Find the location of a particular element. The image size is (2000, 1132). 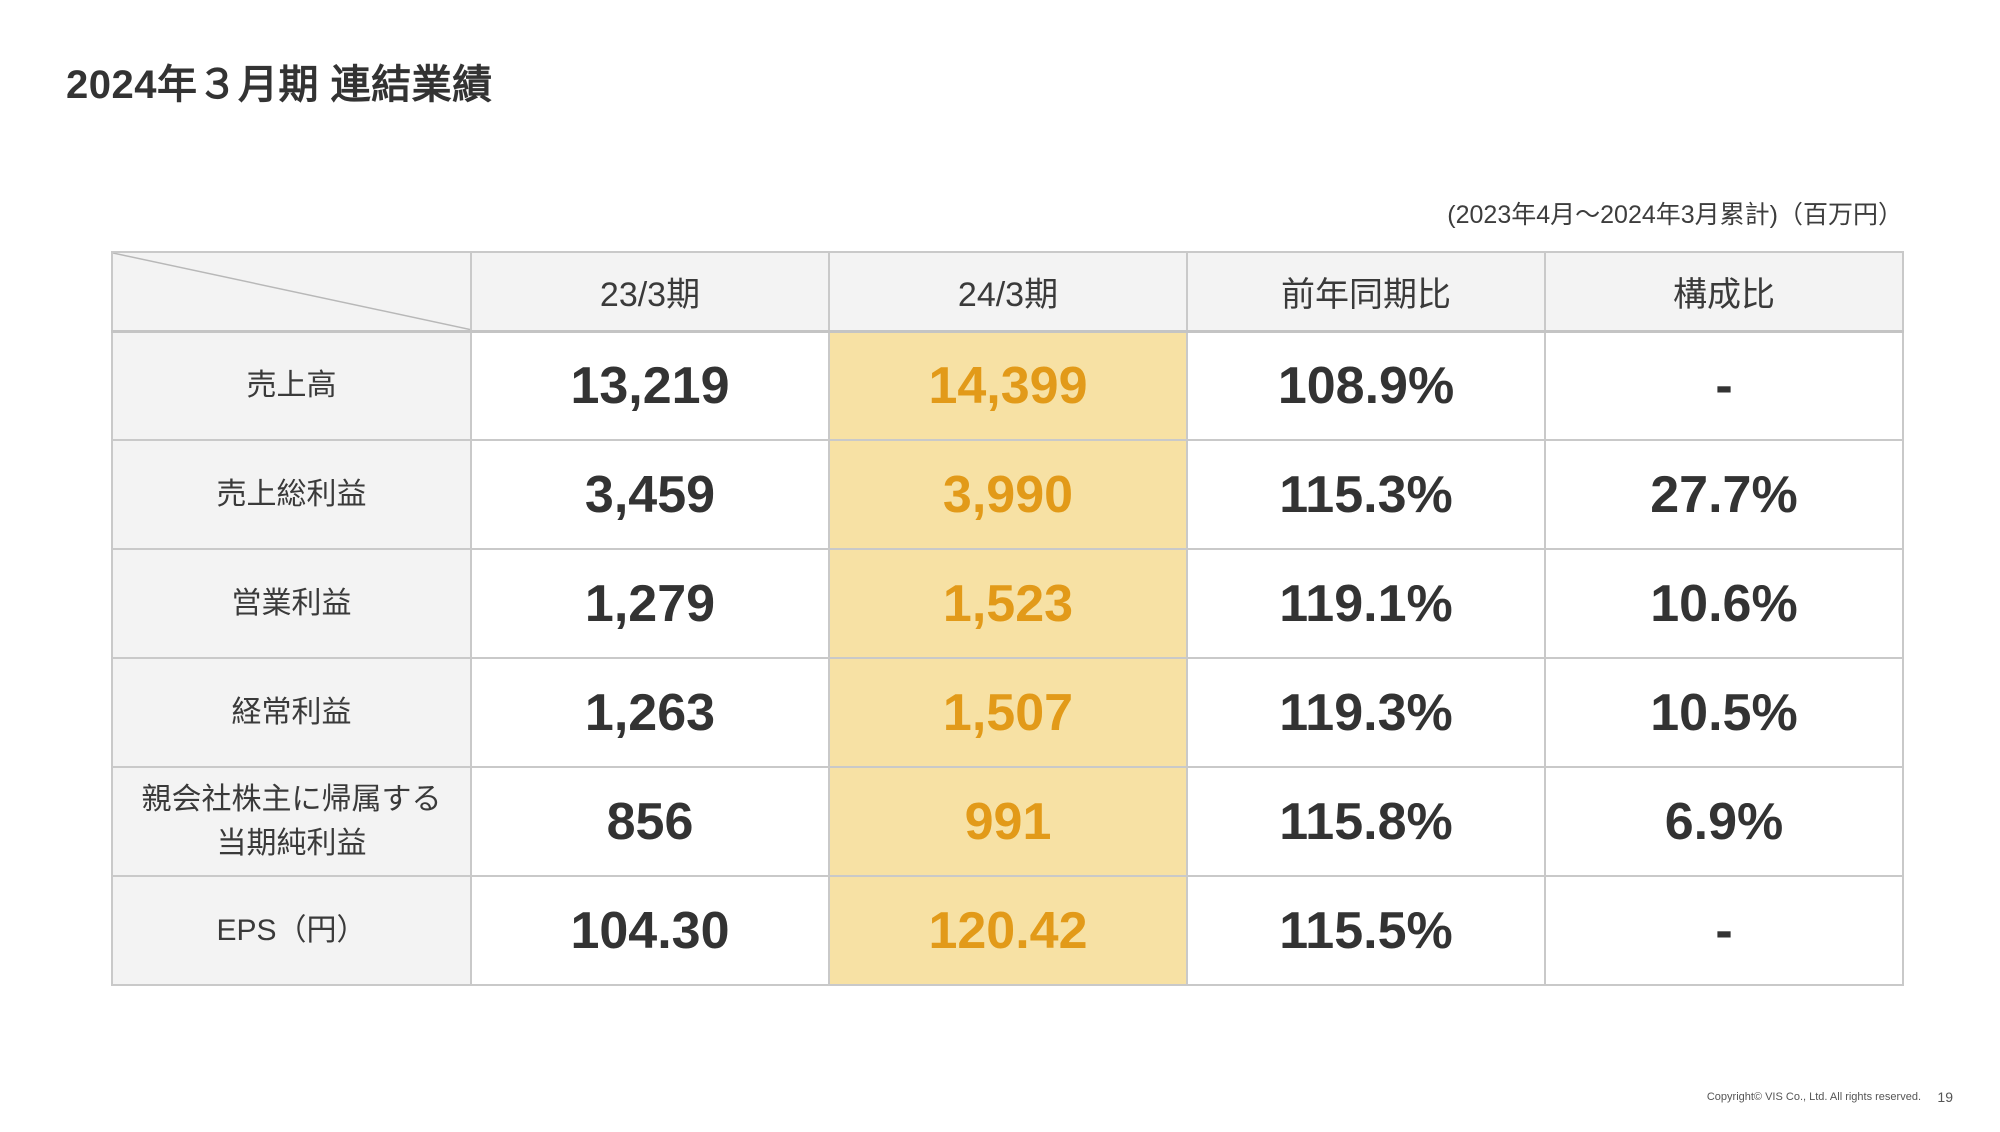

value-prev: 104.30 is located at coordinates (650, 930).